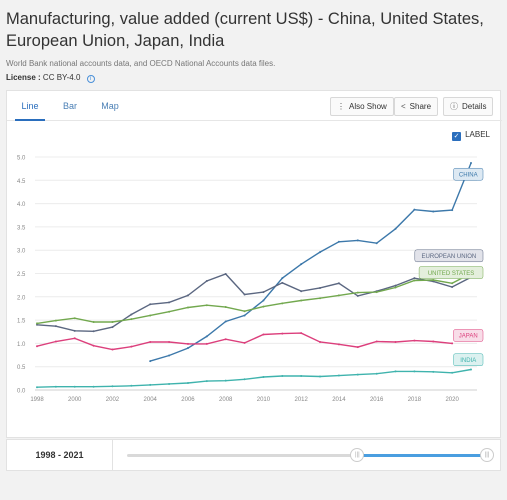 The height and width of the screenshot is (500, 507). What do you see at coordinates (69, 106) in the screenshot?
I see `tab-bar-chart: Bar` at bounding box center [69, 106].